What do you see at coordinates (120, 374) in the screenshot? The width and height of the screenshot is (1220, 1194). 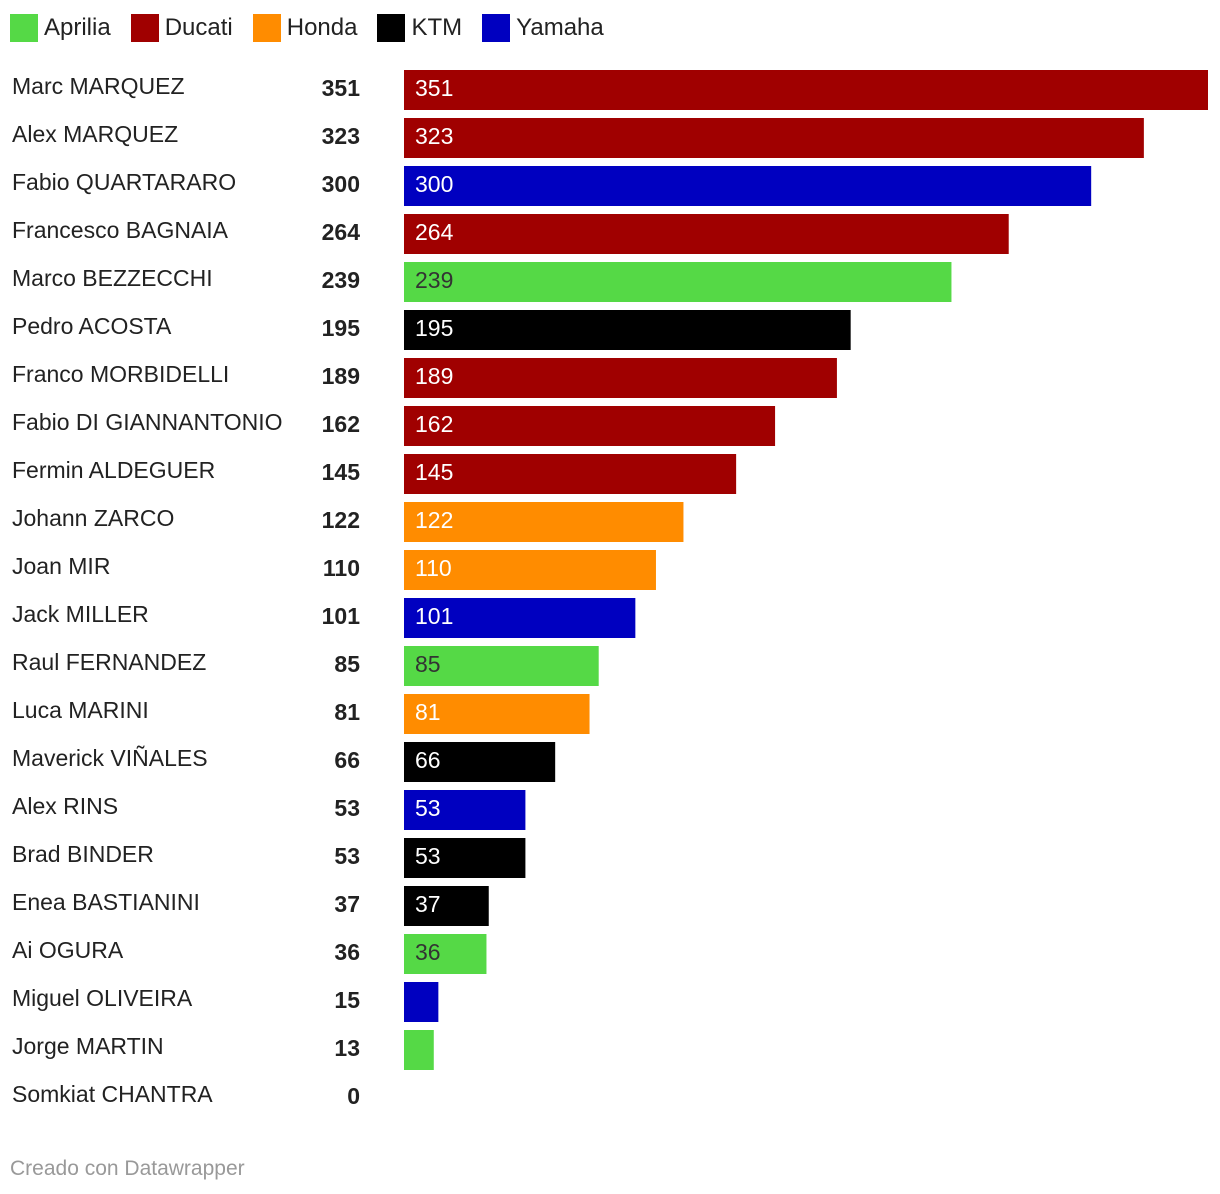 I see `rider-name-label: Franco MORBIDELLI` at bounding box center [120, 374].